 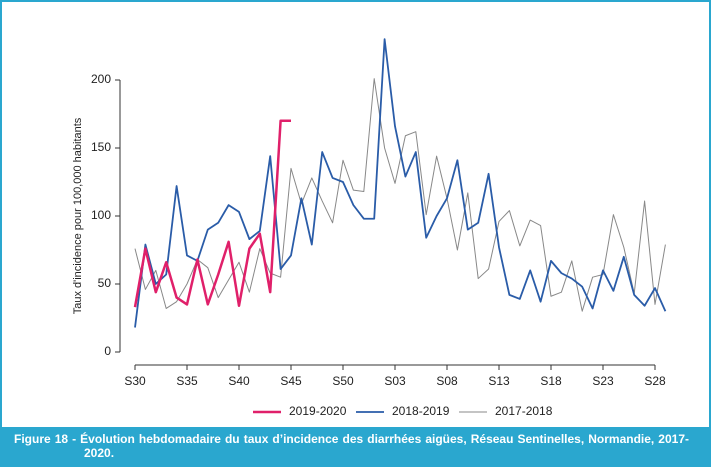 What do you see at coordinates (655, 381) in the screenshot?
I see `x-tick-label: S28` at bounding box center [655, 381].